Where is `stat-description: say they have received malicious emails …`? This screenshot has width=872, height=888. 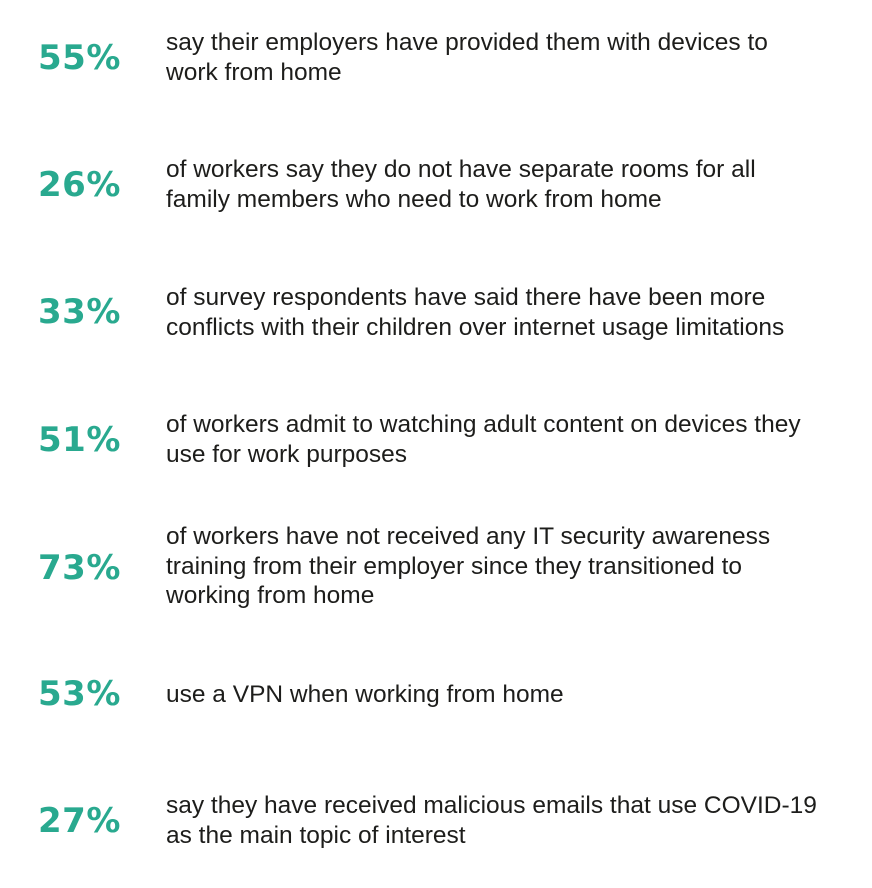
stat-description: say they have received malicious emails … is located at coordinates (491, 820).